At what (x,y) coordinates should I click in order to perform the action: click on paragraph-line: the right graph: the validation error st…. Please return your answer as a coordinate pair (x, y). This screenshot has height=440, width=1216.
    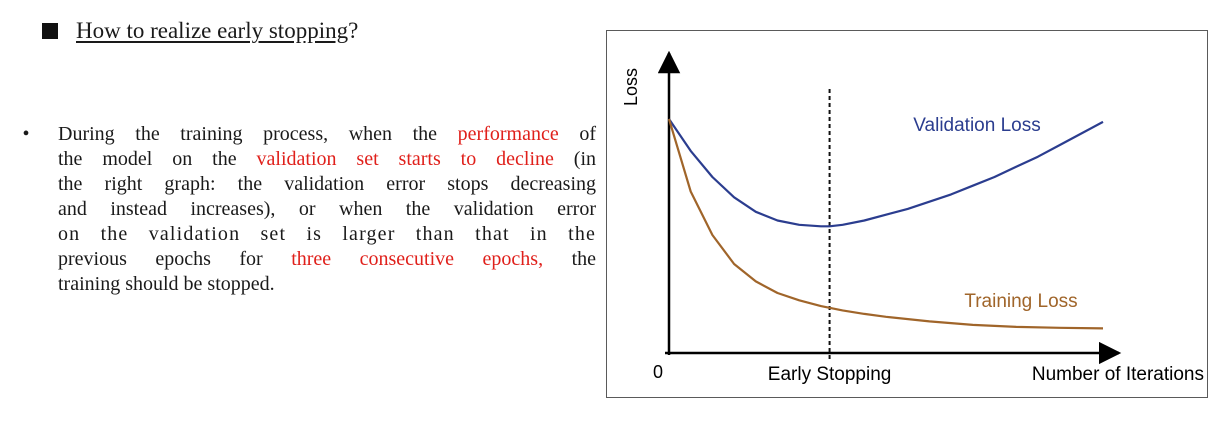
    Looking at the image, I should click on (327, 184).